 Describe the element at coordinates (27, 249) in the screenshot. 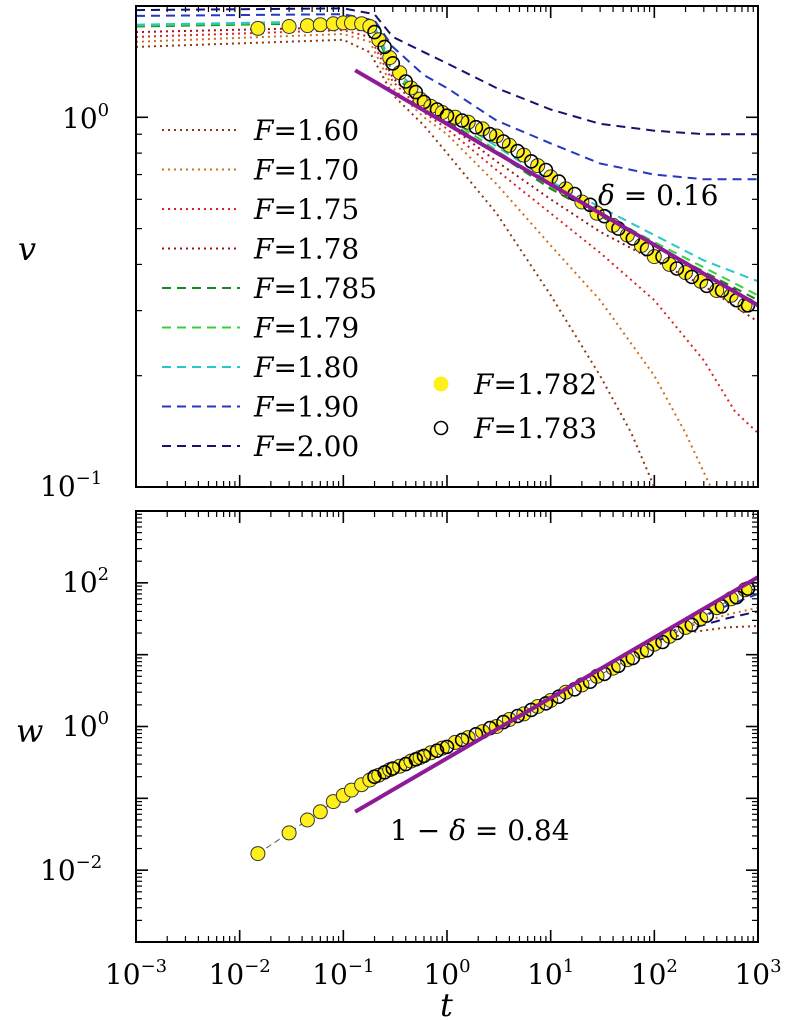

I see `top-ylabel: v` at that location.